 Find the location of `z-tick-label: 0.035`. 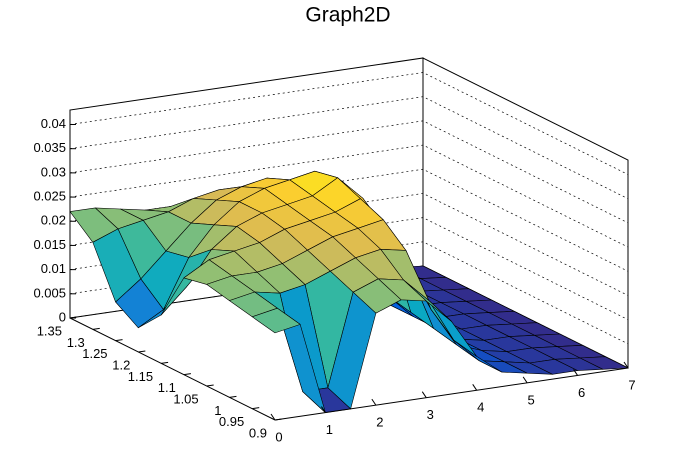

z-tick-label: 0.035 is located at coordinates (49, 147).